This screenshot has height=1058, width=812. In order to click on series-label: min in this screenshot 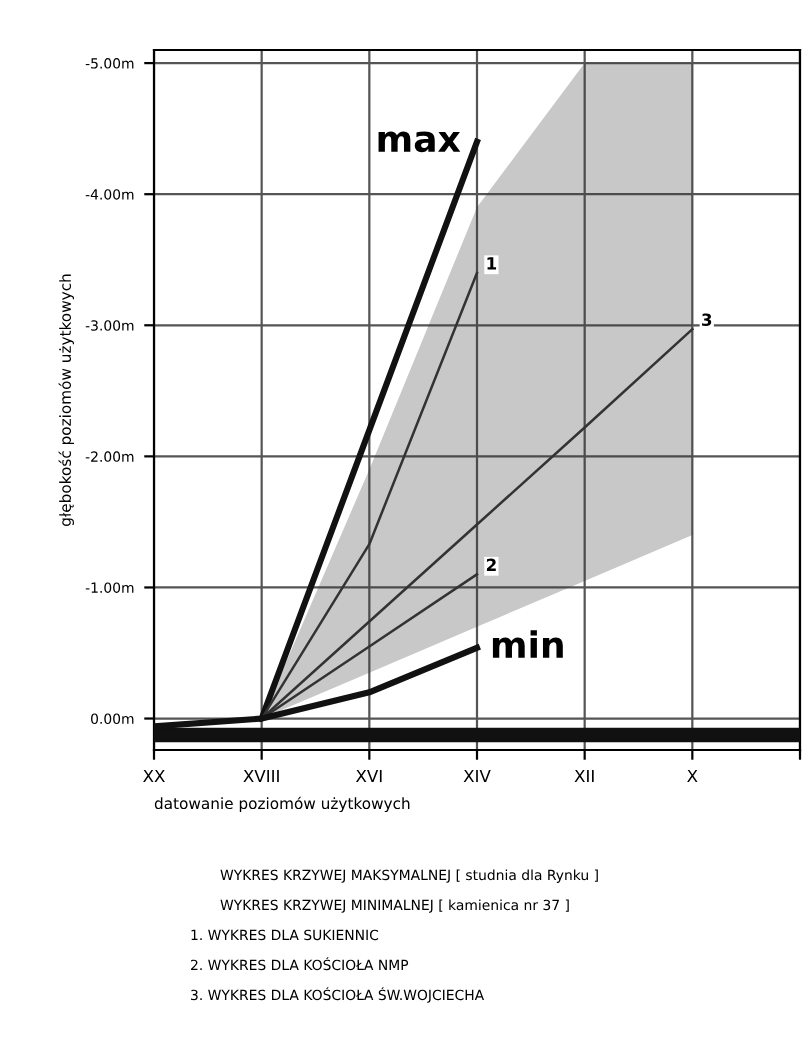, I will do `click(527, 644)`.